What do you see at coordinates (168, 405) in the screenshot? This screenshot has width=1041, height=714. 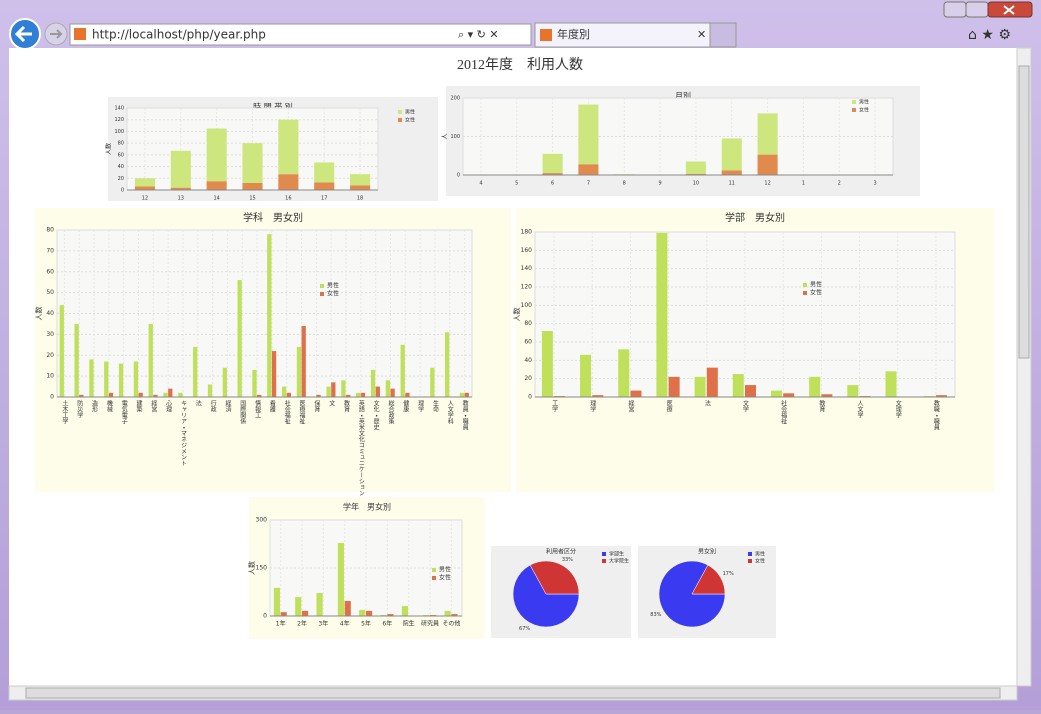 I see `x-tick-label: 心理` at bounding box center [168, 405].